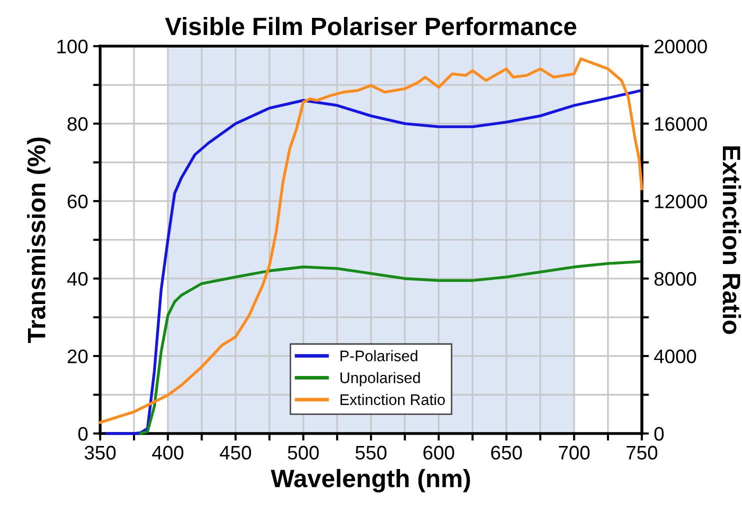 The image size is (742, 513). I want to click on y-tick-label: 20, so click(78, 356).